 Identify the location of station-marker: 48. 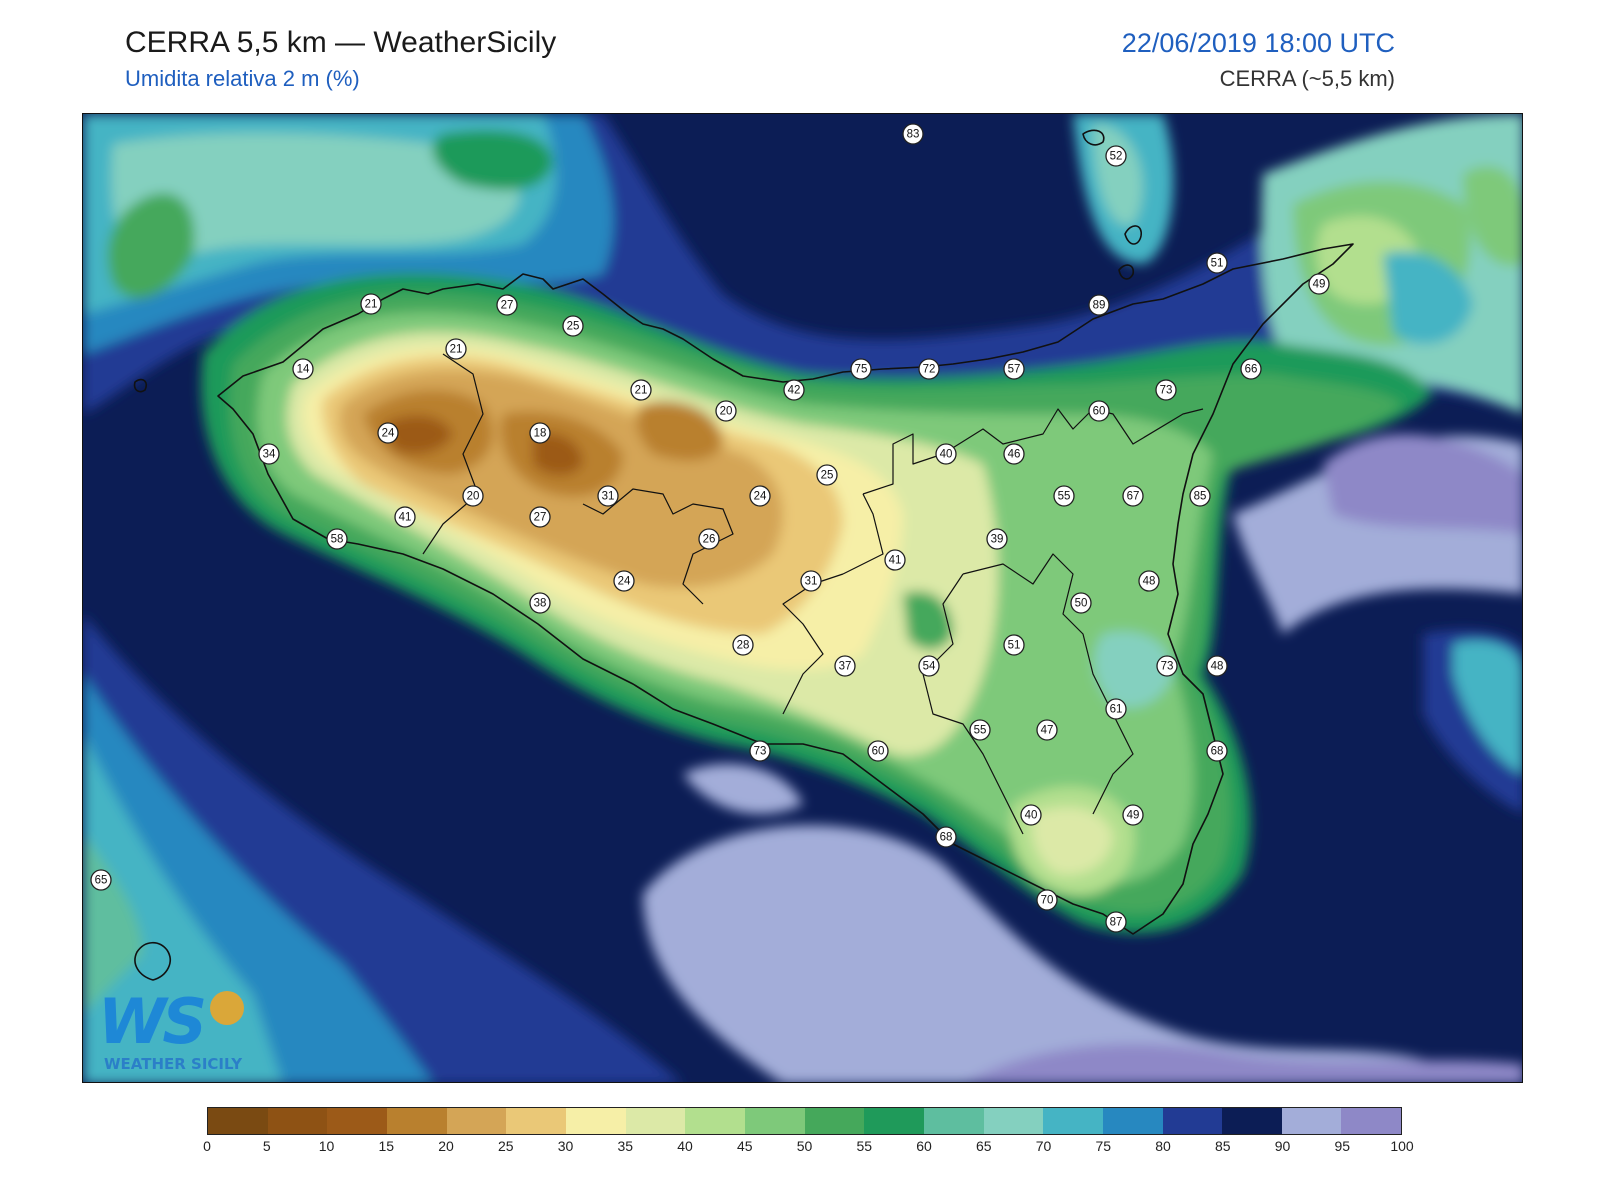
(1149, 581).